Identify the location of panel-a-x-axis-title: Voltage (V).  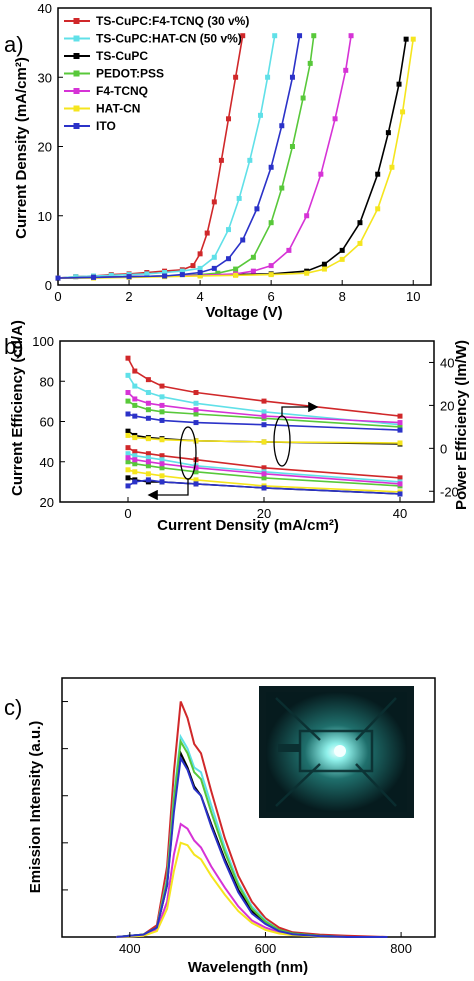
(243, 312).